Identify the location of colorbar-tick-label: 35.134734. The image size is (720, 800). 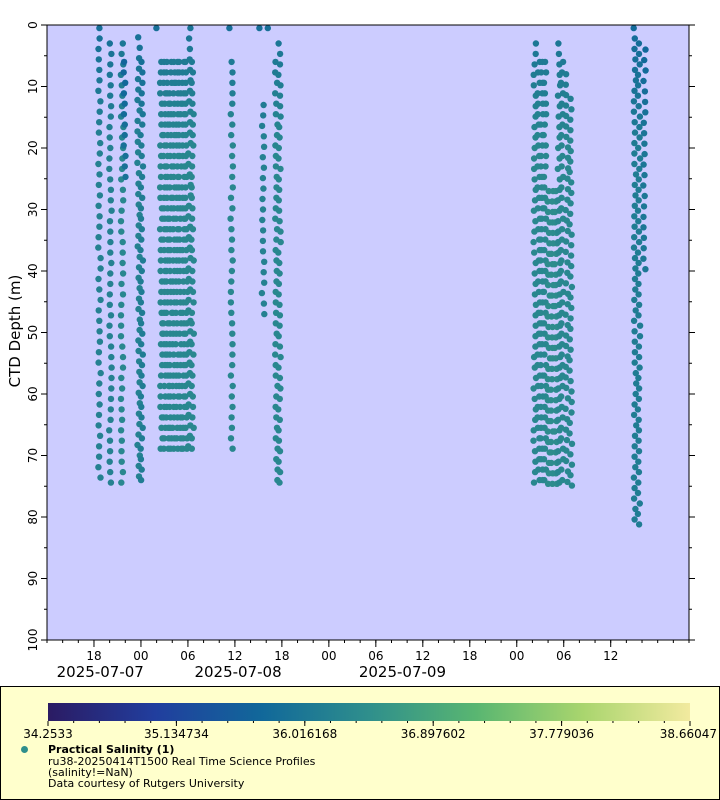
(176, 734).